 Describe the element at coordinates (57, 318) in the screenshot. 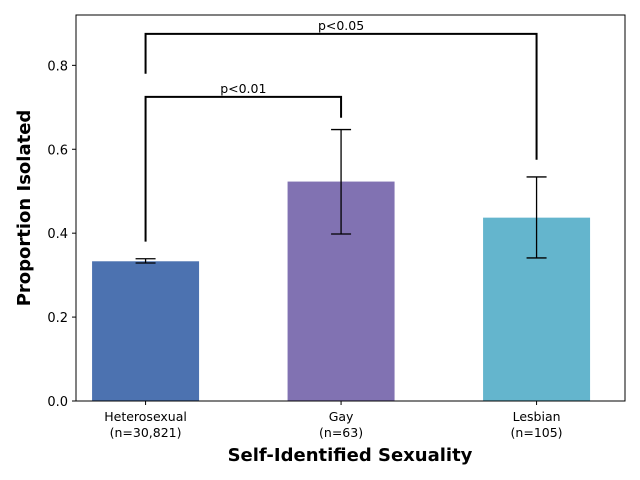

I see `y-tick-label-1: 0.2` at that location.